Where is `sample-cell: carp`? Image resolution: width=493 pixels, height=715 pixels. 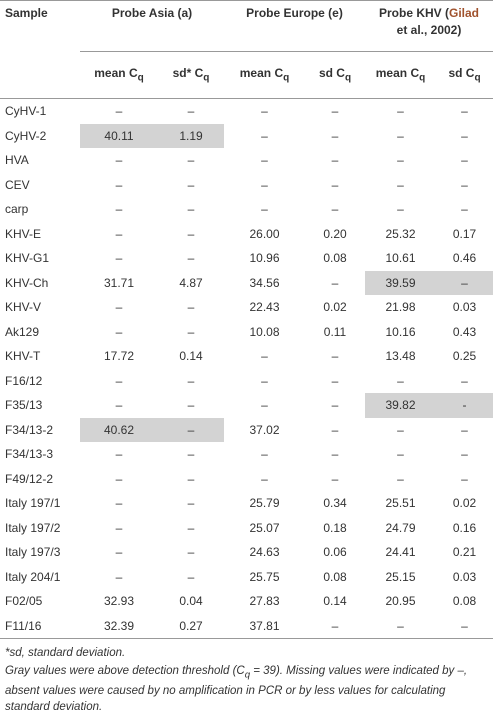
sample-cell: carp is located at coordinates (17, 209).